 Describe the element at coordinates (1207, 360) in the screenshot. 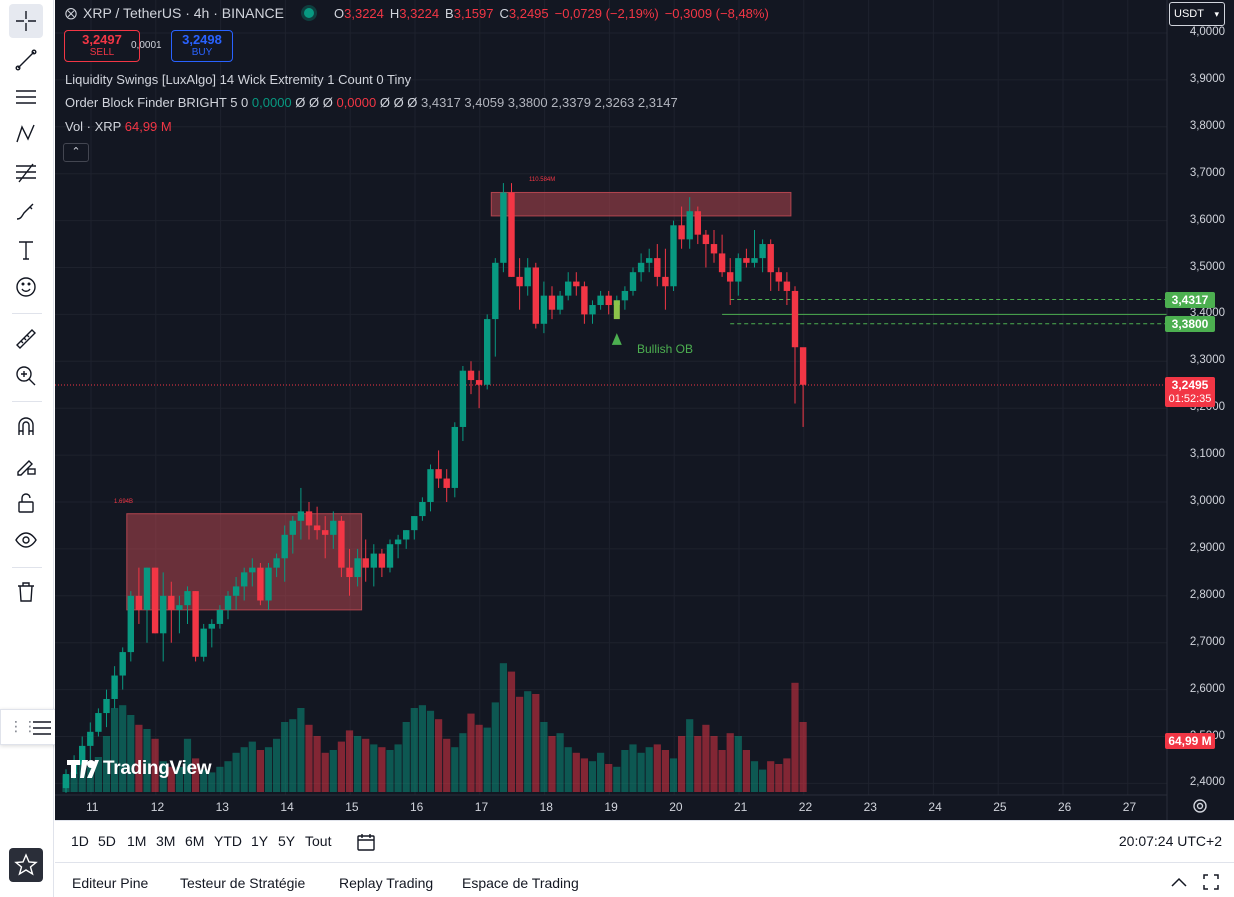

I see `price-tick: 3,3000` at that location.